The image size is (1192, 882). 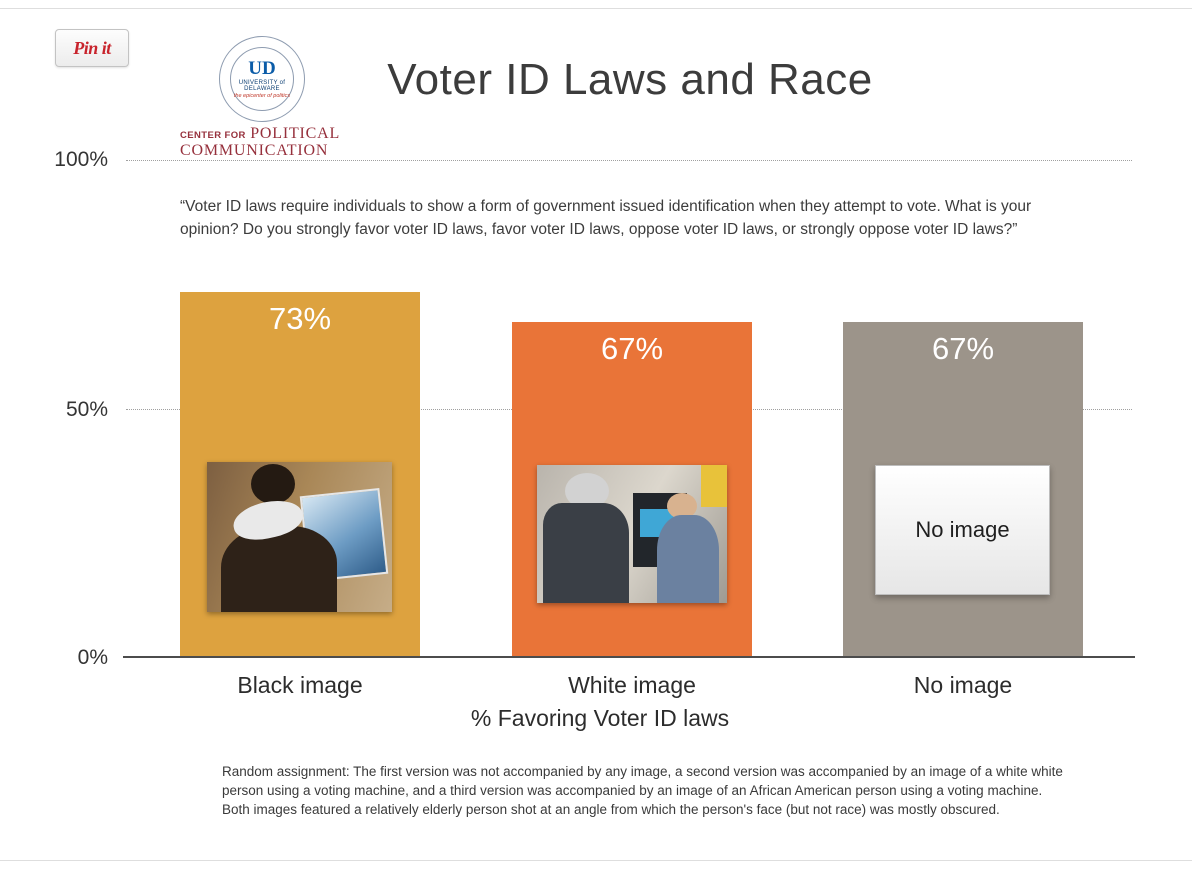 What do you see at coordinates (86, 409) in the screenshot?
I see `y-tick-50: 50%` at bounding box center [86, 409].